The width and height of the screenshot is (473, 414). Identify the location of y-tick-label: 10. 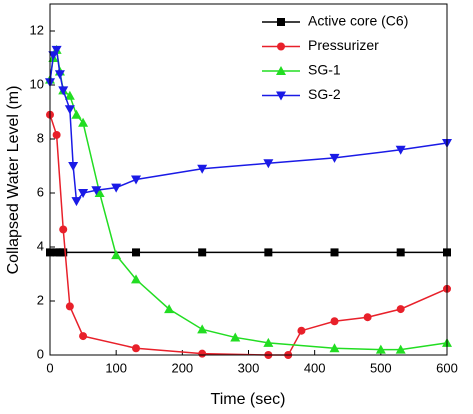
(37, 83).